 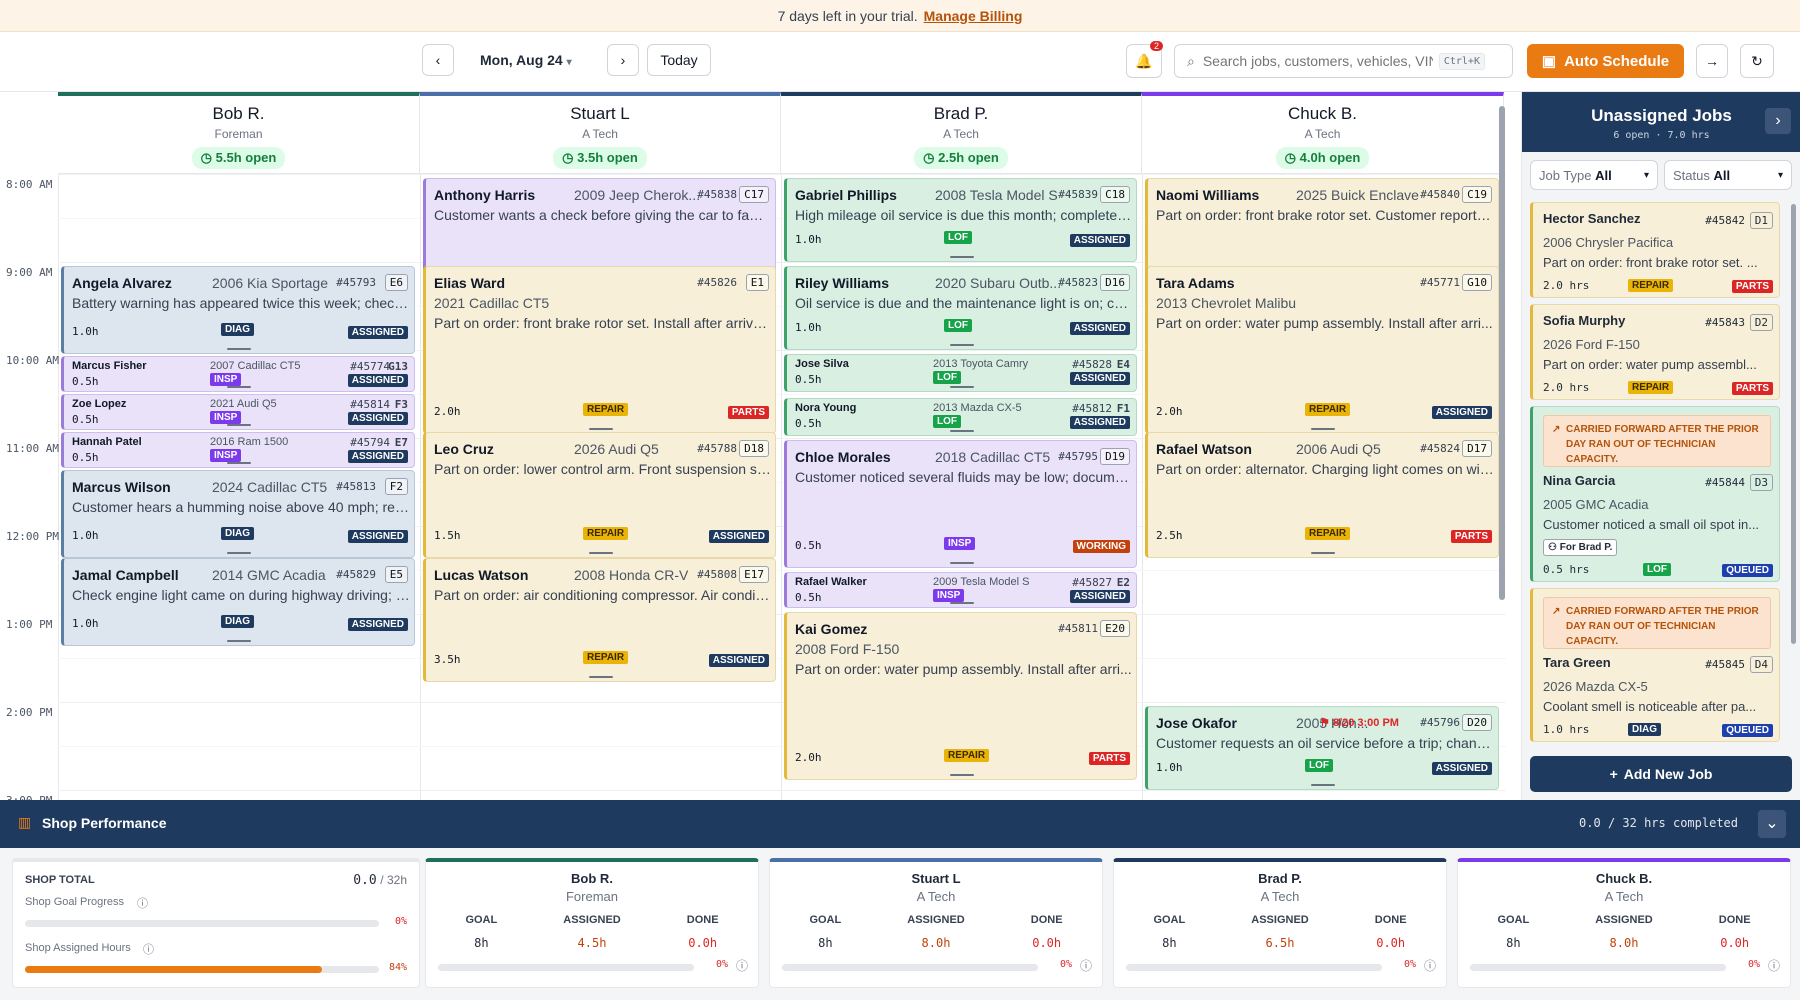 I want to click on job-id: #45827, so click(x=1092, y=582).